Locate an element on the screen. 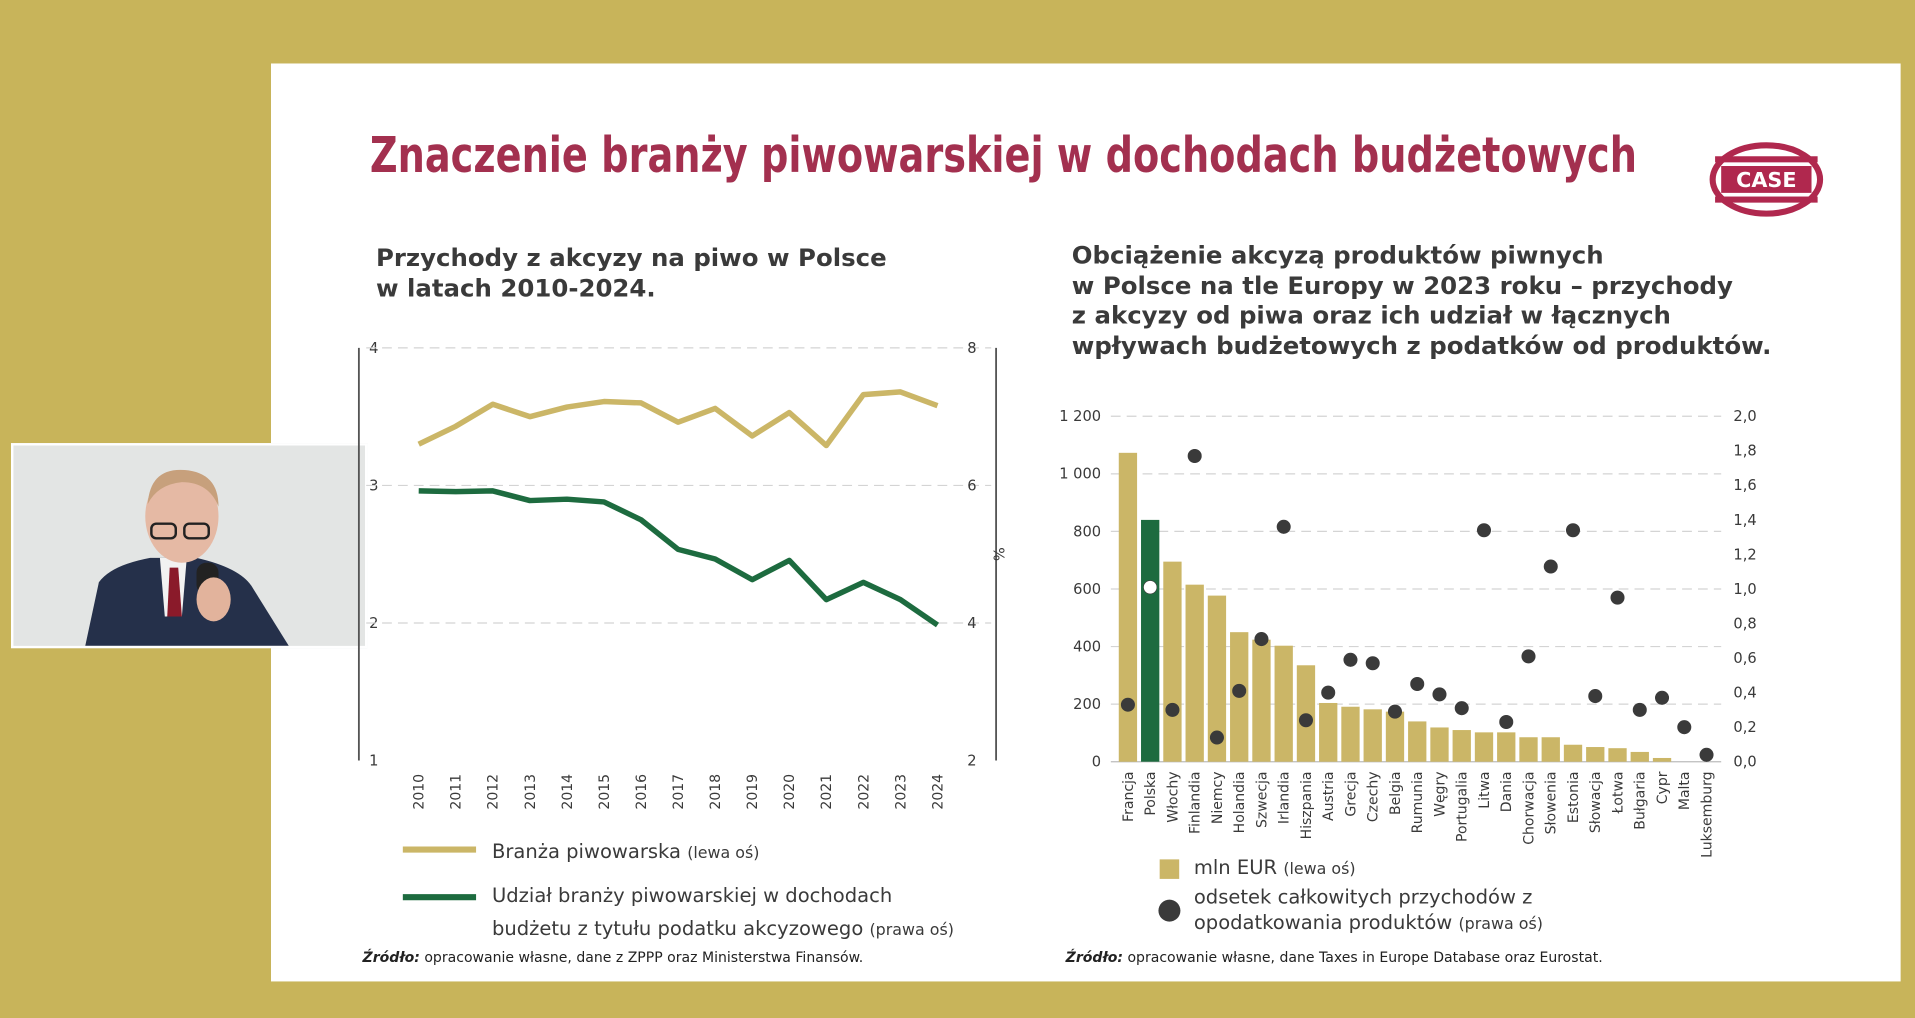 Image resolution: width=1915 pixels, height=1018 pixels. x-tick-label: Szwecja is located at coordinates (1262, 799).